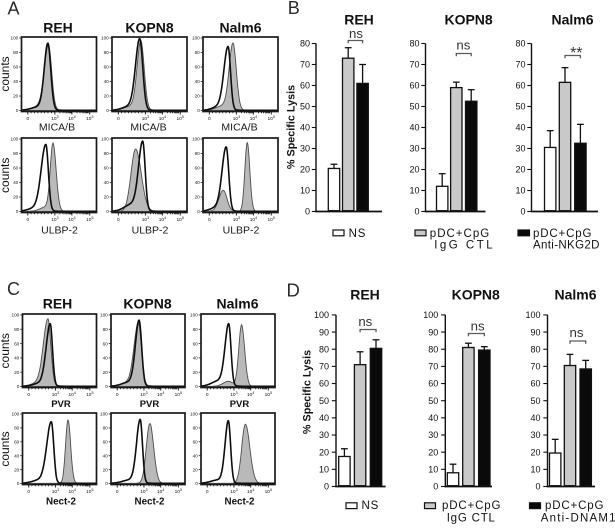  What do you see at coordinates (414, 107) in the screenshot?
I see `svg-text: 50` at bounding box center [414, 107].